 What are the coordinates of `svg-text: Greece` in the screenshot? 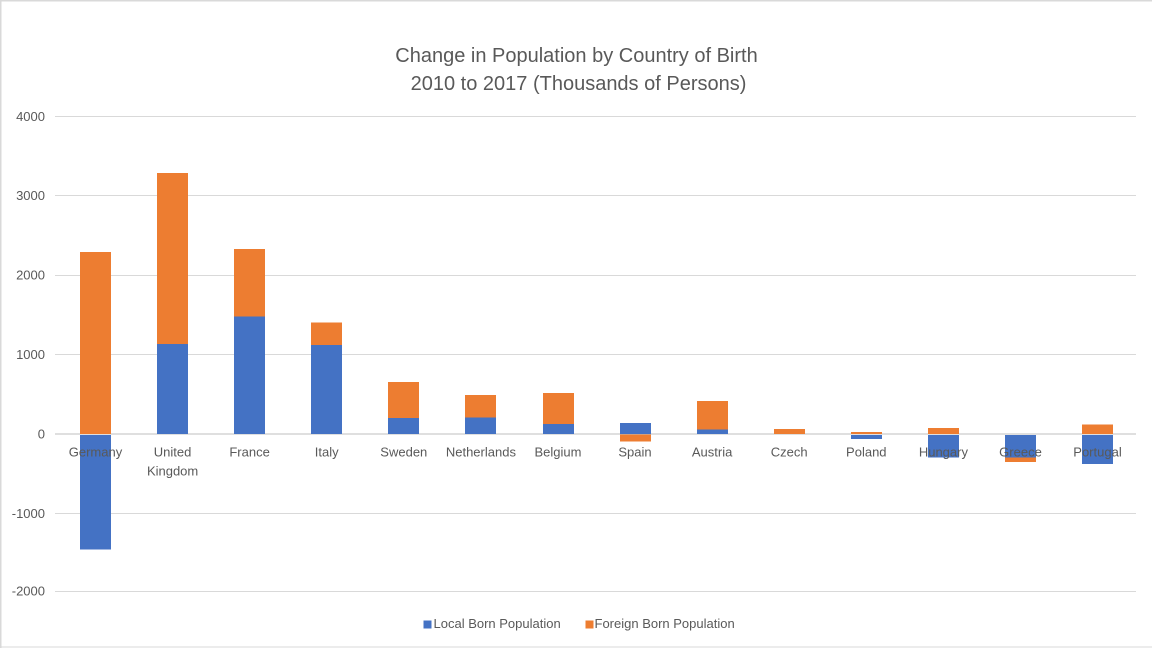 It's located at (1020, 451).